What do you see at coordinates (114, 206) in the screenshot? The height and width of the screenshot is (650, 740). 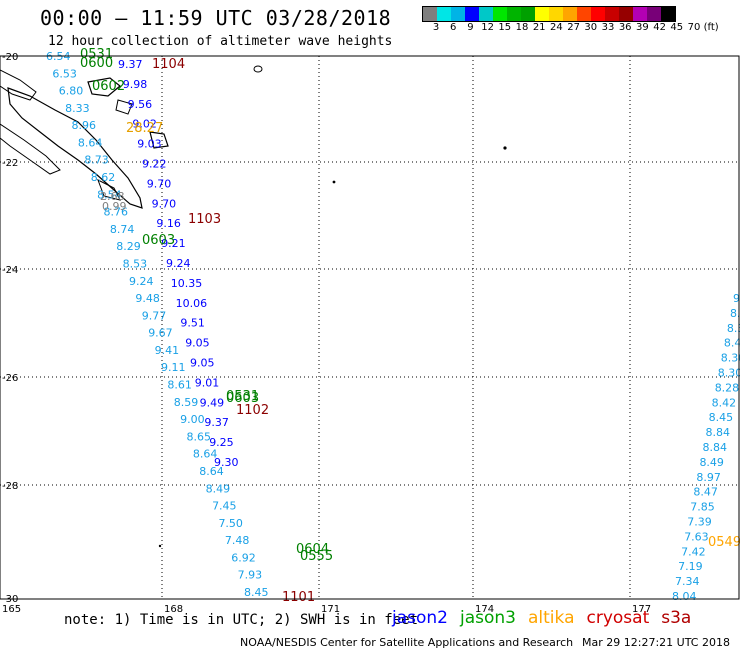 I see `wave-height-value: 0.99` at bounding box center [114, 206].